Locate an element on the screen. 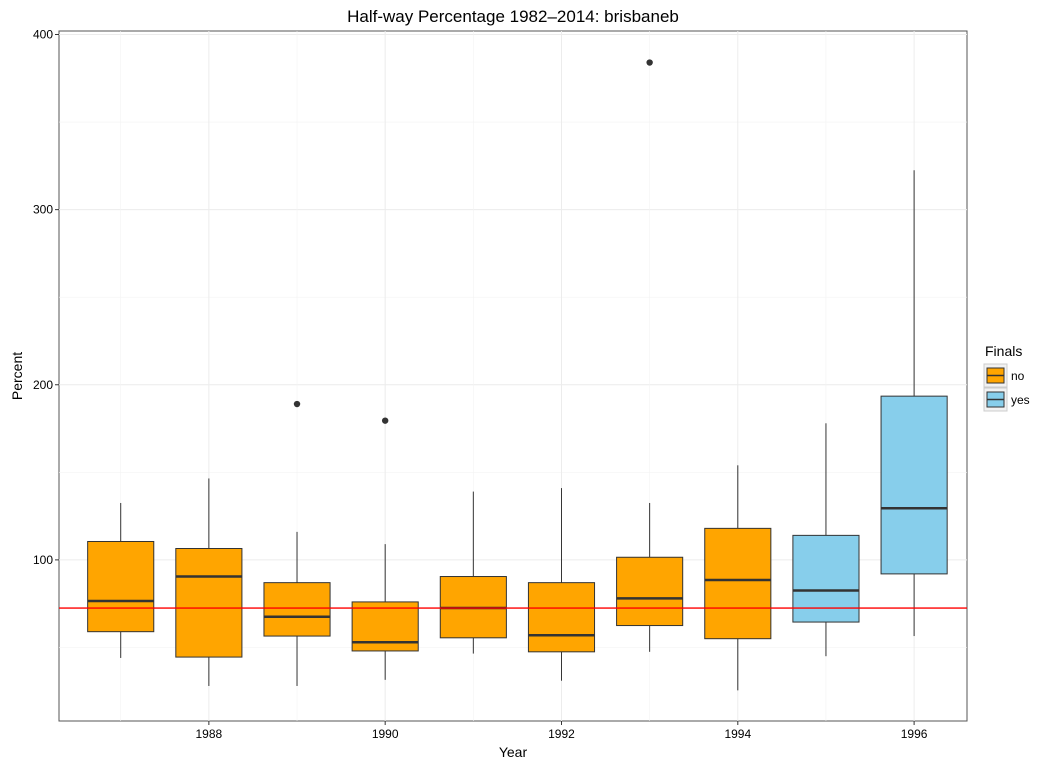  box-1994 is located at coordinates (738, 578).